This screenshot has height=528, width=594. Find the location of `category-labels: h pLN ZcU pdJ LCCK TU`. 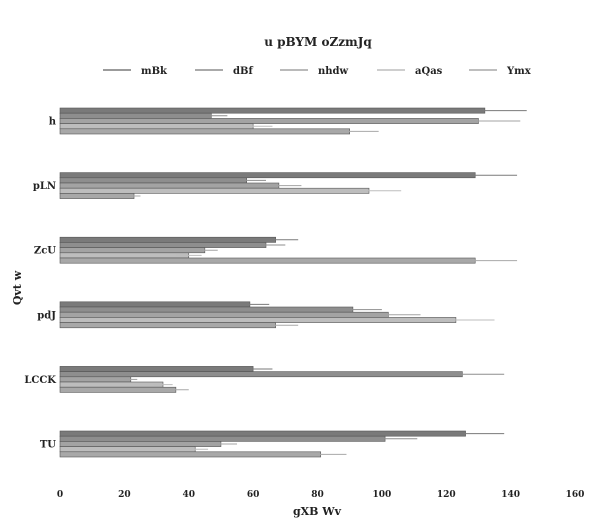

category-labels: h pLN ZcU pdJ LCCK TU is located at coordinates (40, 284).